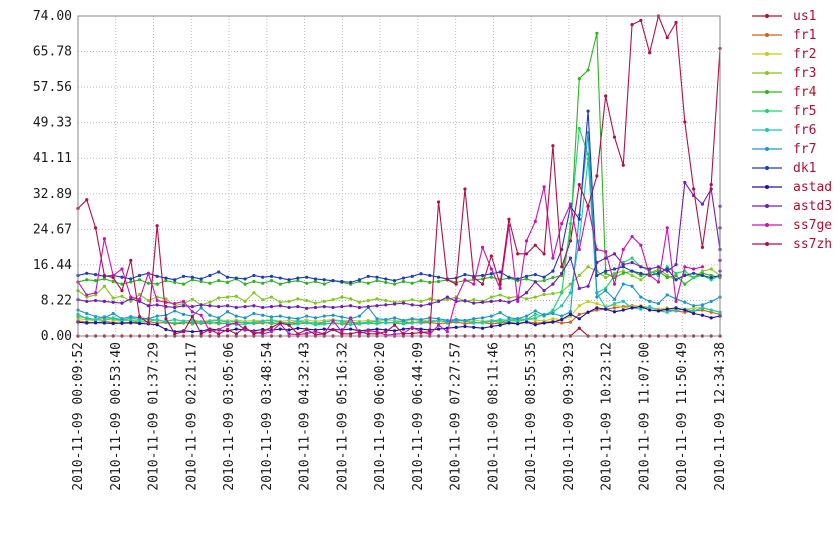  What do you see at coordinates (804, 35) in the screenshot?
I see `legend-label: fr1` at bounding box center [804, 35].